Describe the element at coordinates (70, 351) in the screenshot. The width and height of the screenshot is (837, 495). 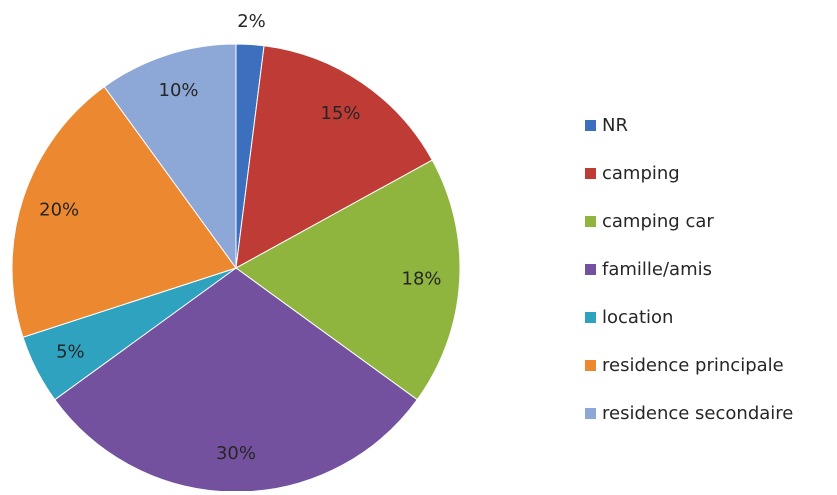
I see `data-label: 5%` at that location.